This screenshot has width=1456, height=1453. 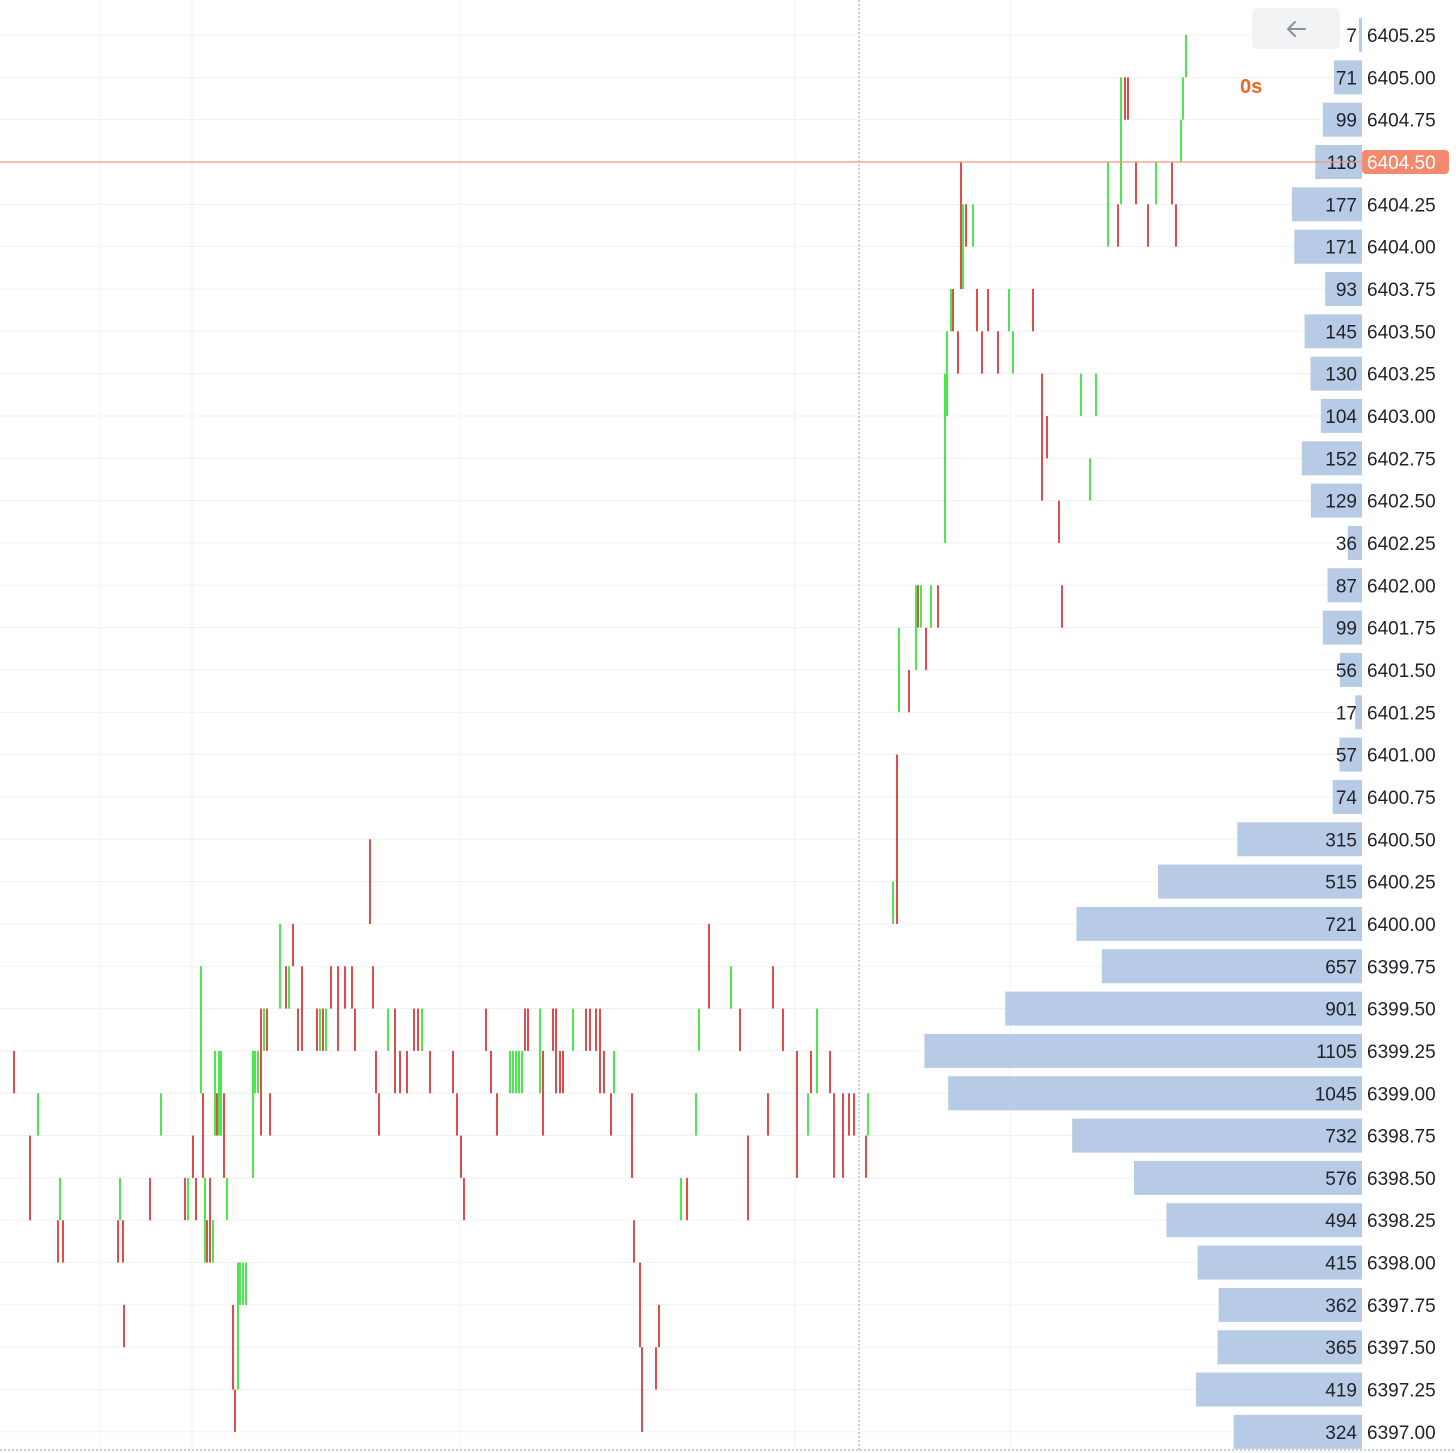 What do you see at coordinates (1401, 629) in the screenshot?
I see `price-axis-label: 6401.75` at bounding box center [1401, 629].